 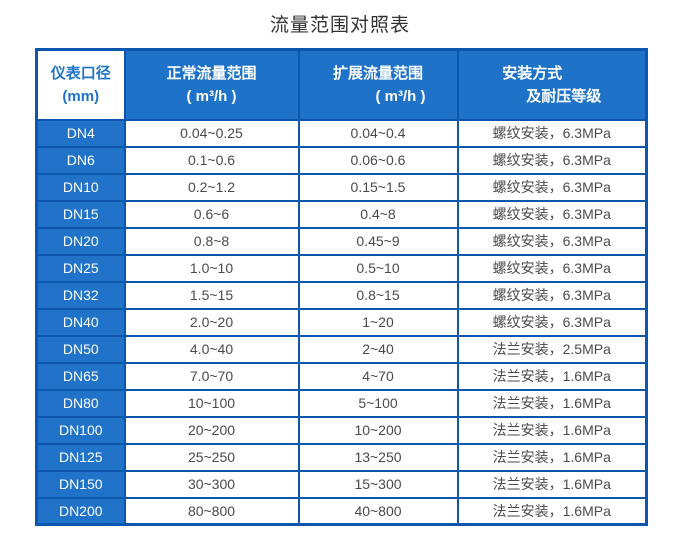 What do you see at coordinates (339, 25) in the screenshot?
I see `page-title: 流量范围对照表` at bounding box center [339, 25].